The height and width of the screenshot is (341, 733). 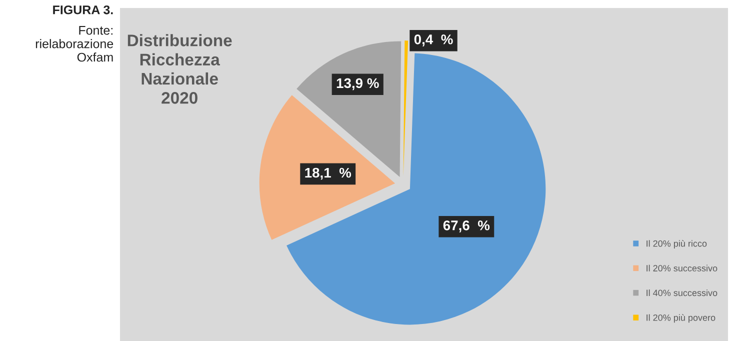 I want to click on data-label: 67,6 %, so click(x=466, y=226).